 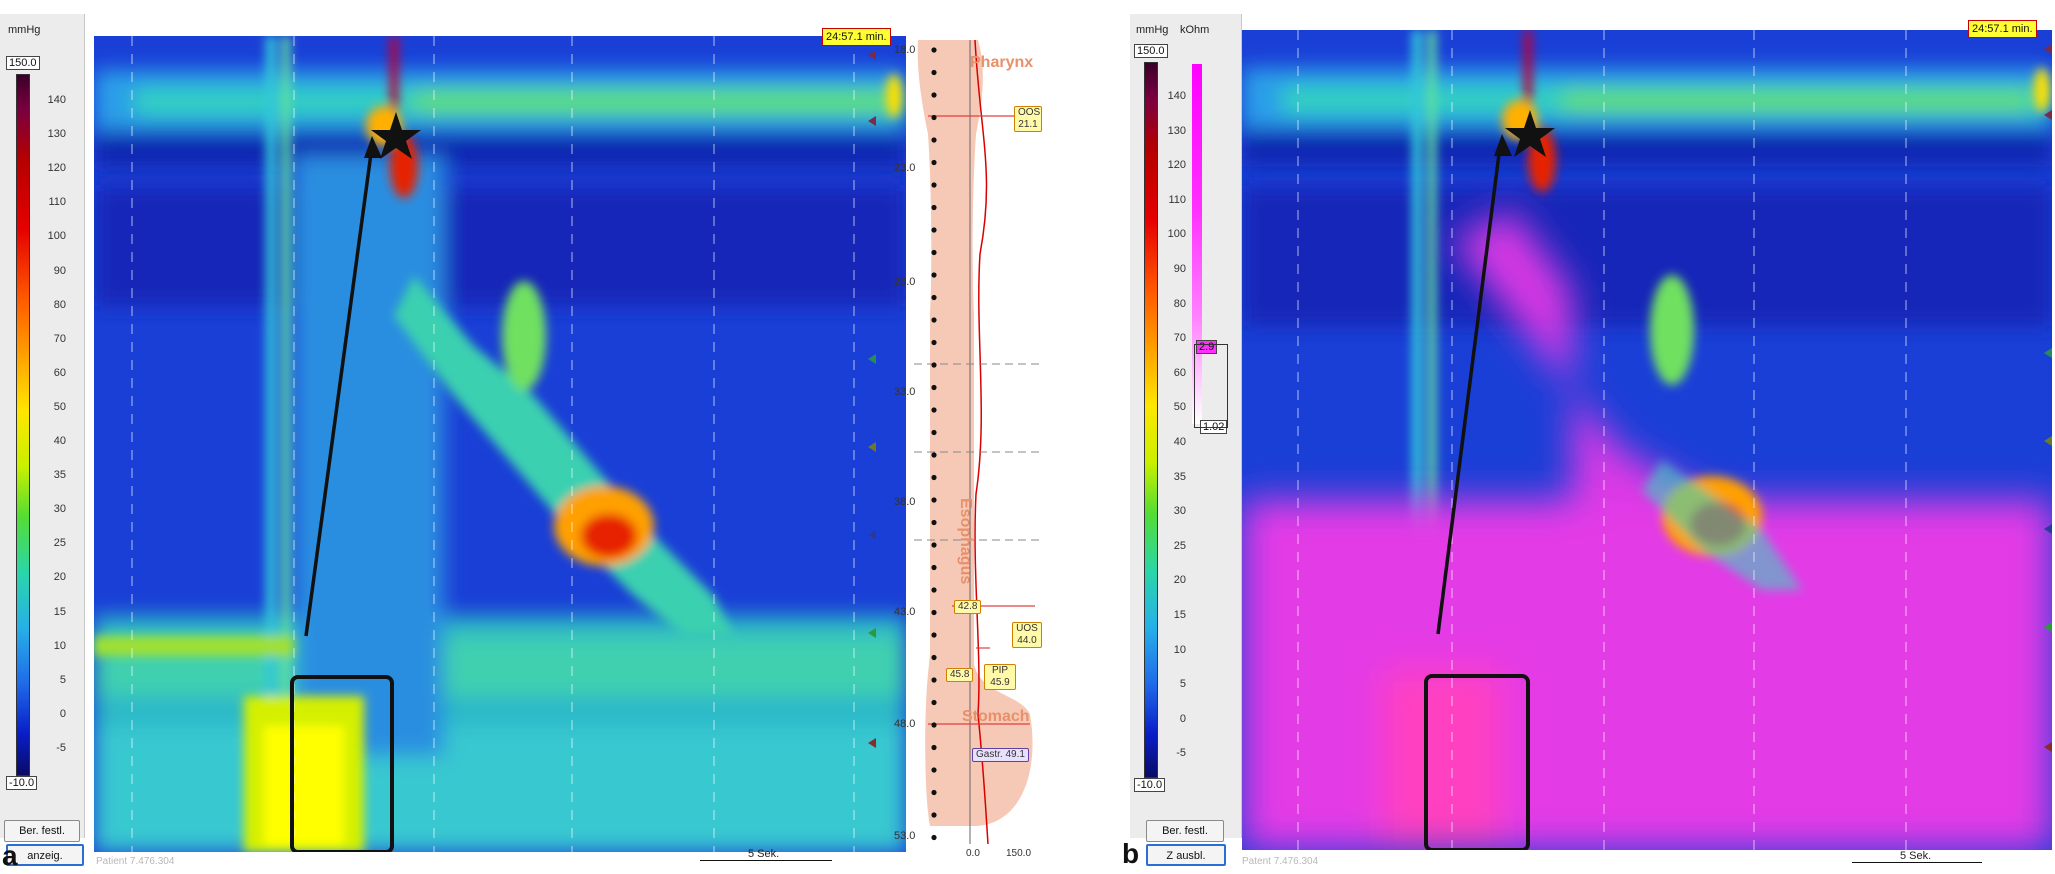 I want to click on pip-value: 45.9, so click(x=1000, y=682).